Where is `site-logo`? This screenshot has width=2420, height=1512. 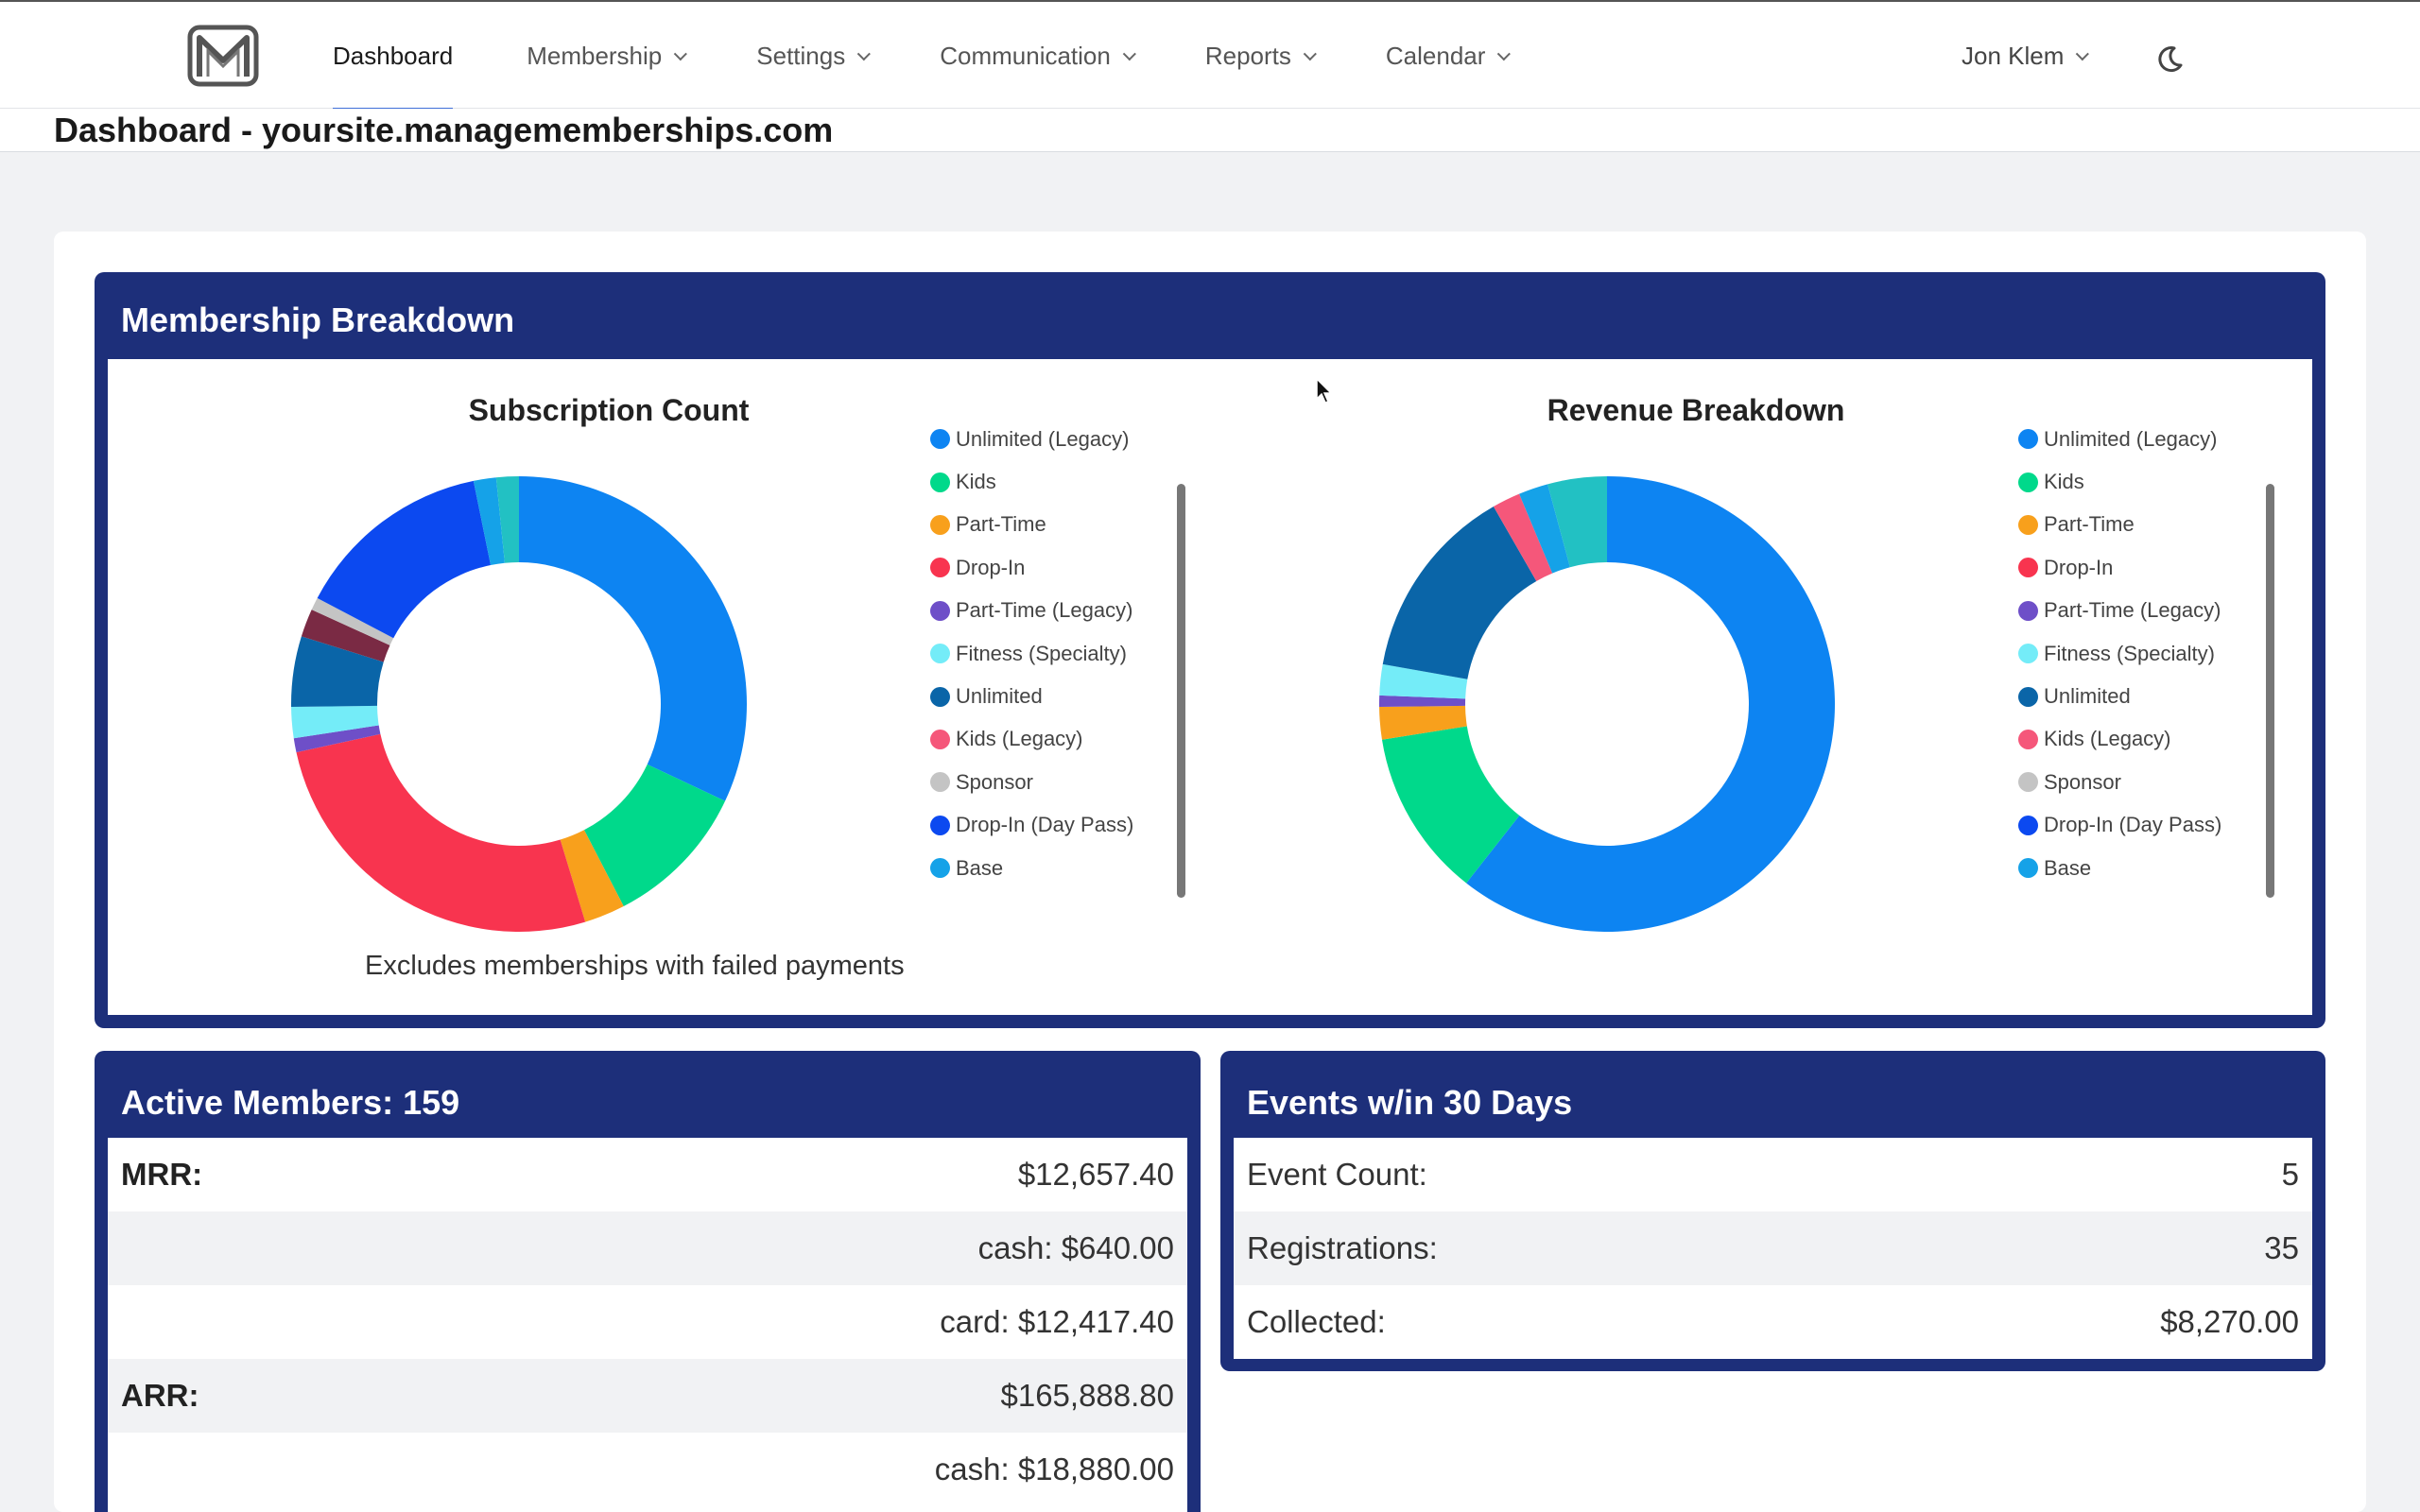
site-logo is located at coordinates (223, 56).